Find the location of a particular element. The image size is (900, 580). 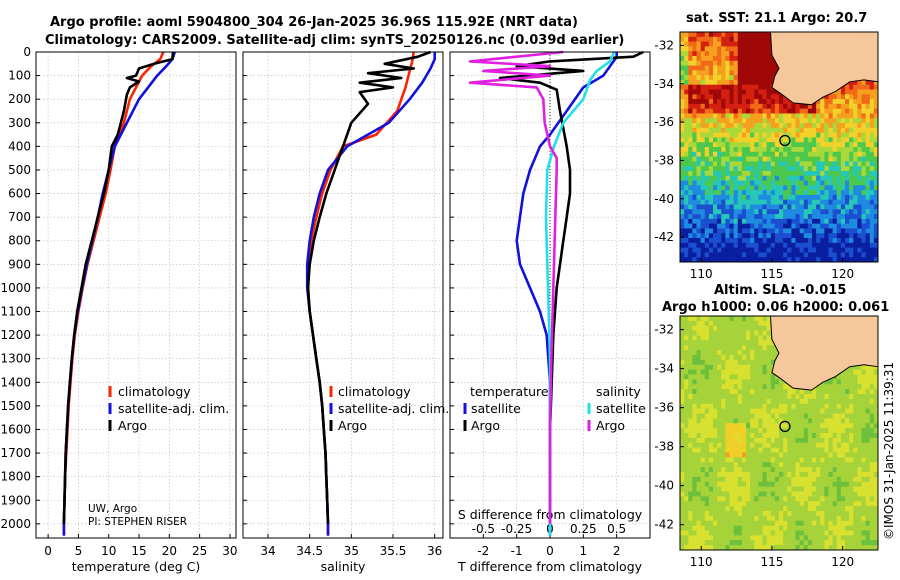

legend-climatology-label: climatology is located at coordinates (154, 391).